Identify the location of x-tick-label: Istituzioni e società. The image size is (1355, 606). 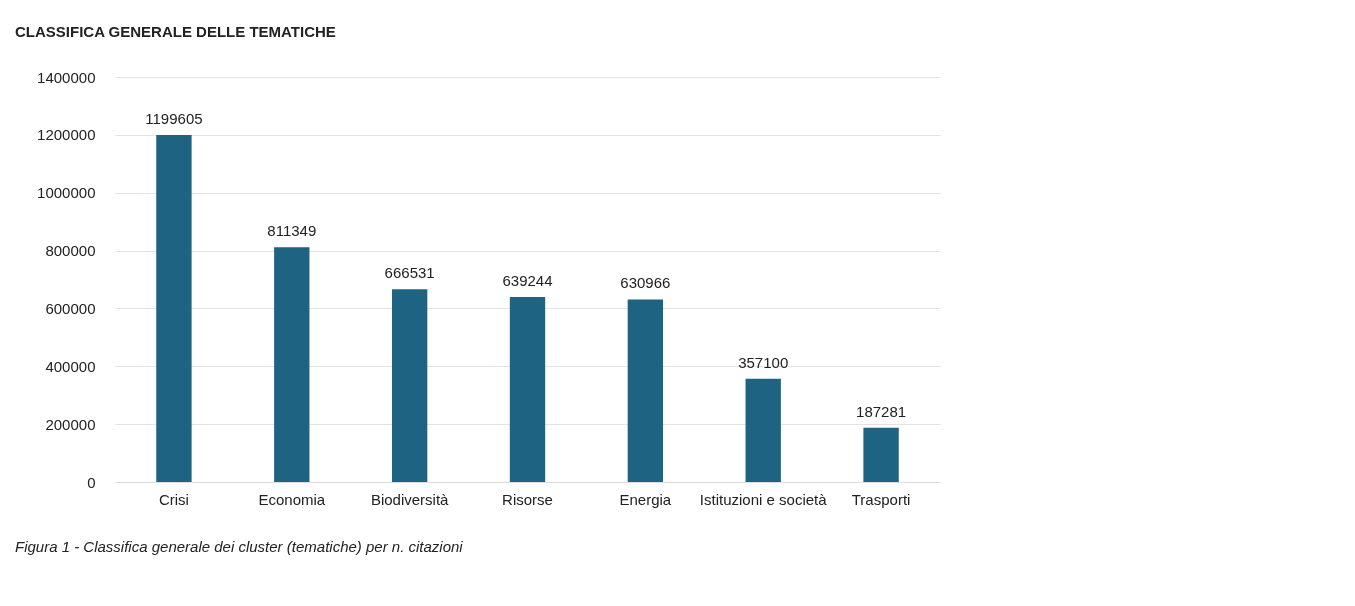
(763, 499).